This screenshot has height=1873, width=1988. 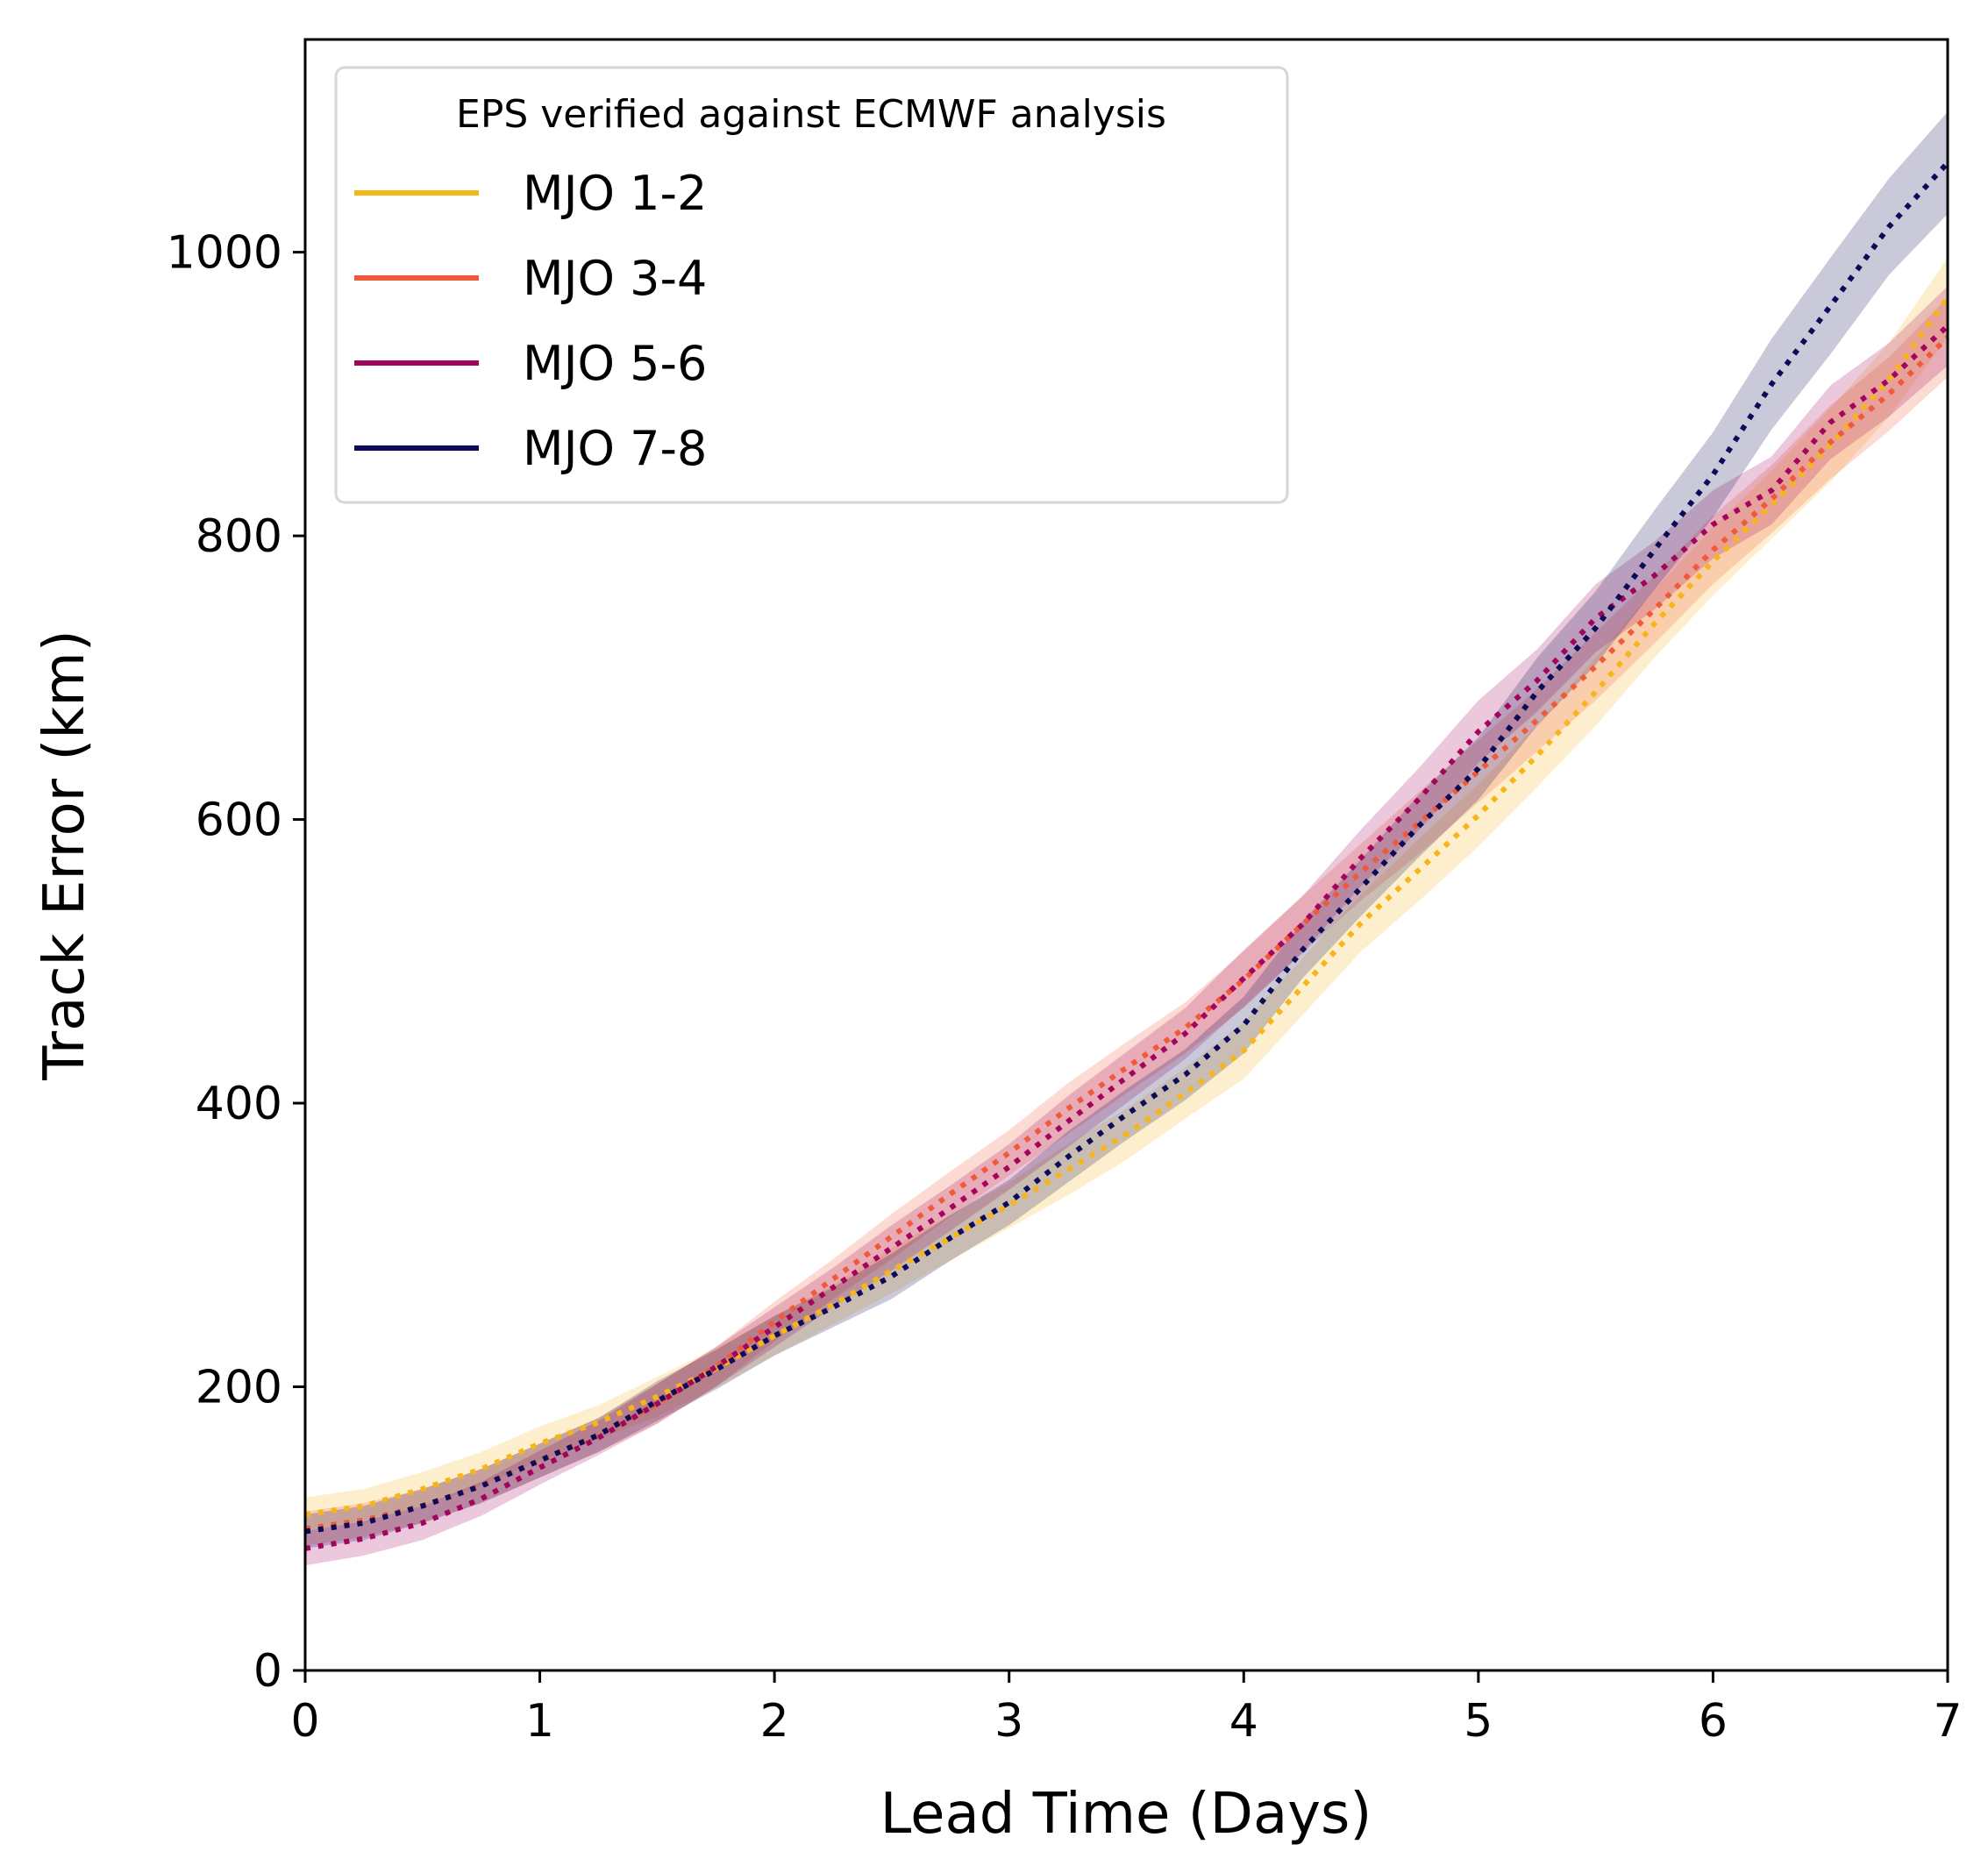 What do you see at coordinates (304, 1721) in the screenshot?
I see `x-tick-label: 0` at bounding box center [304, 1721].